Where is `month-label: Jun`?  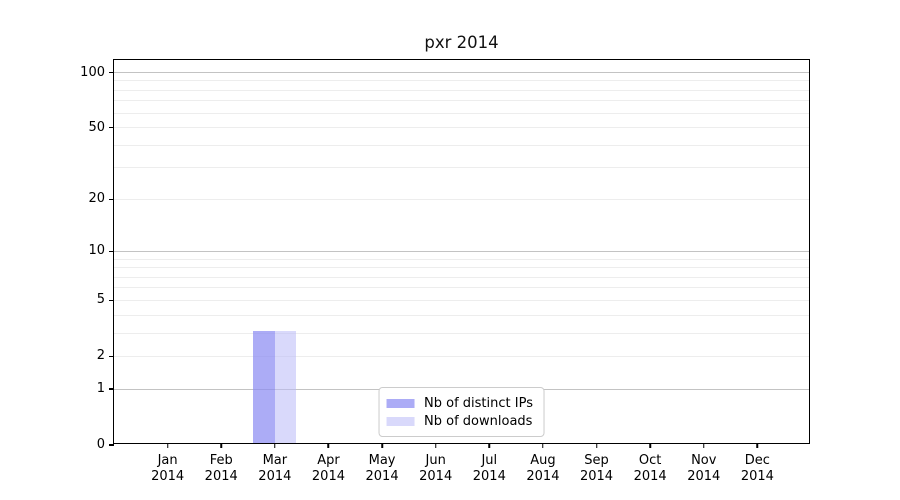
month-label: Jun is located at coordinates (435, 460).